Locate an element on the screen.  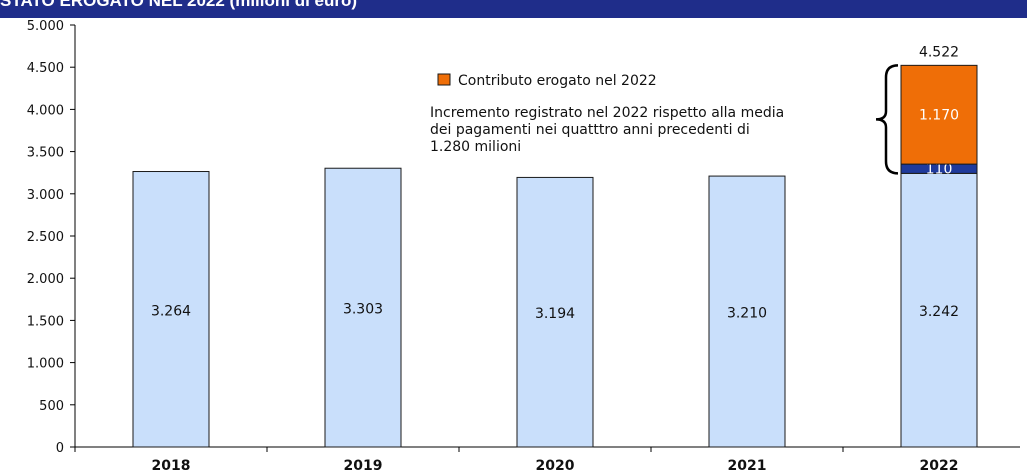
contribution-value-label: 1.170 is located at coordinates (939, 116).